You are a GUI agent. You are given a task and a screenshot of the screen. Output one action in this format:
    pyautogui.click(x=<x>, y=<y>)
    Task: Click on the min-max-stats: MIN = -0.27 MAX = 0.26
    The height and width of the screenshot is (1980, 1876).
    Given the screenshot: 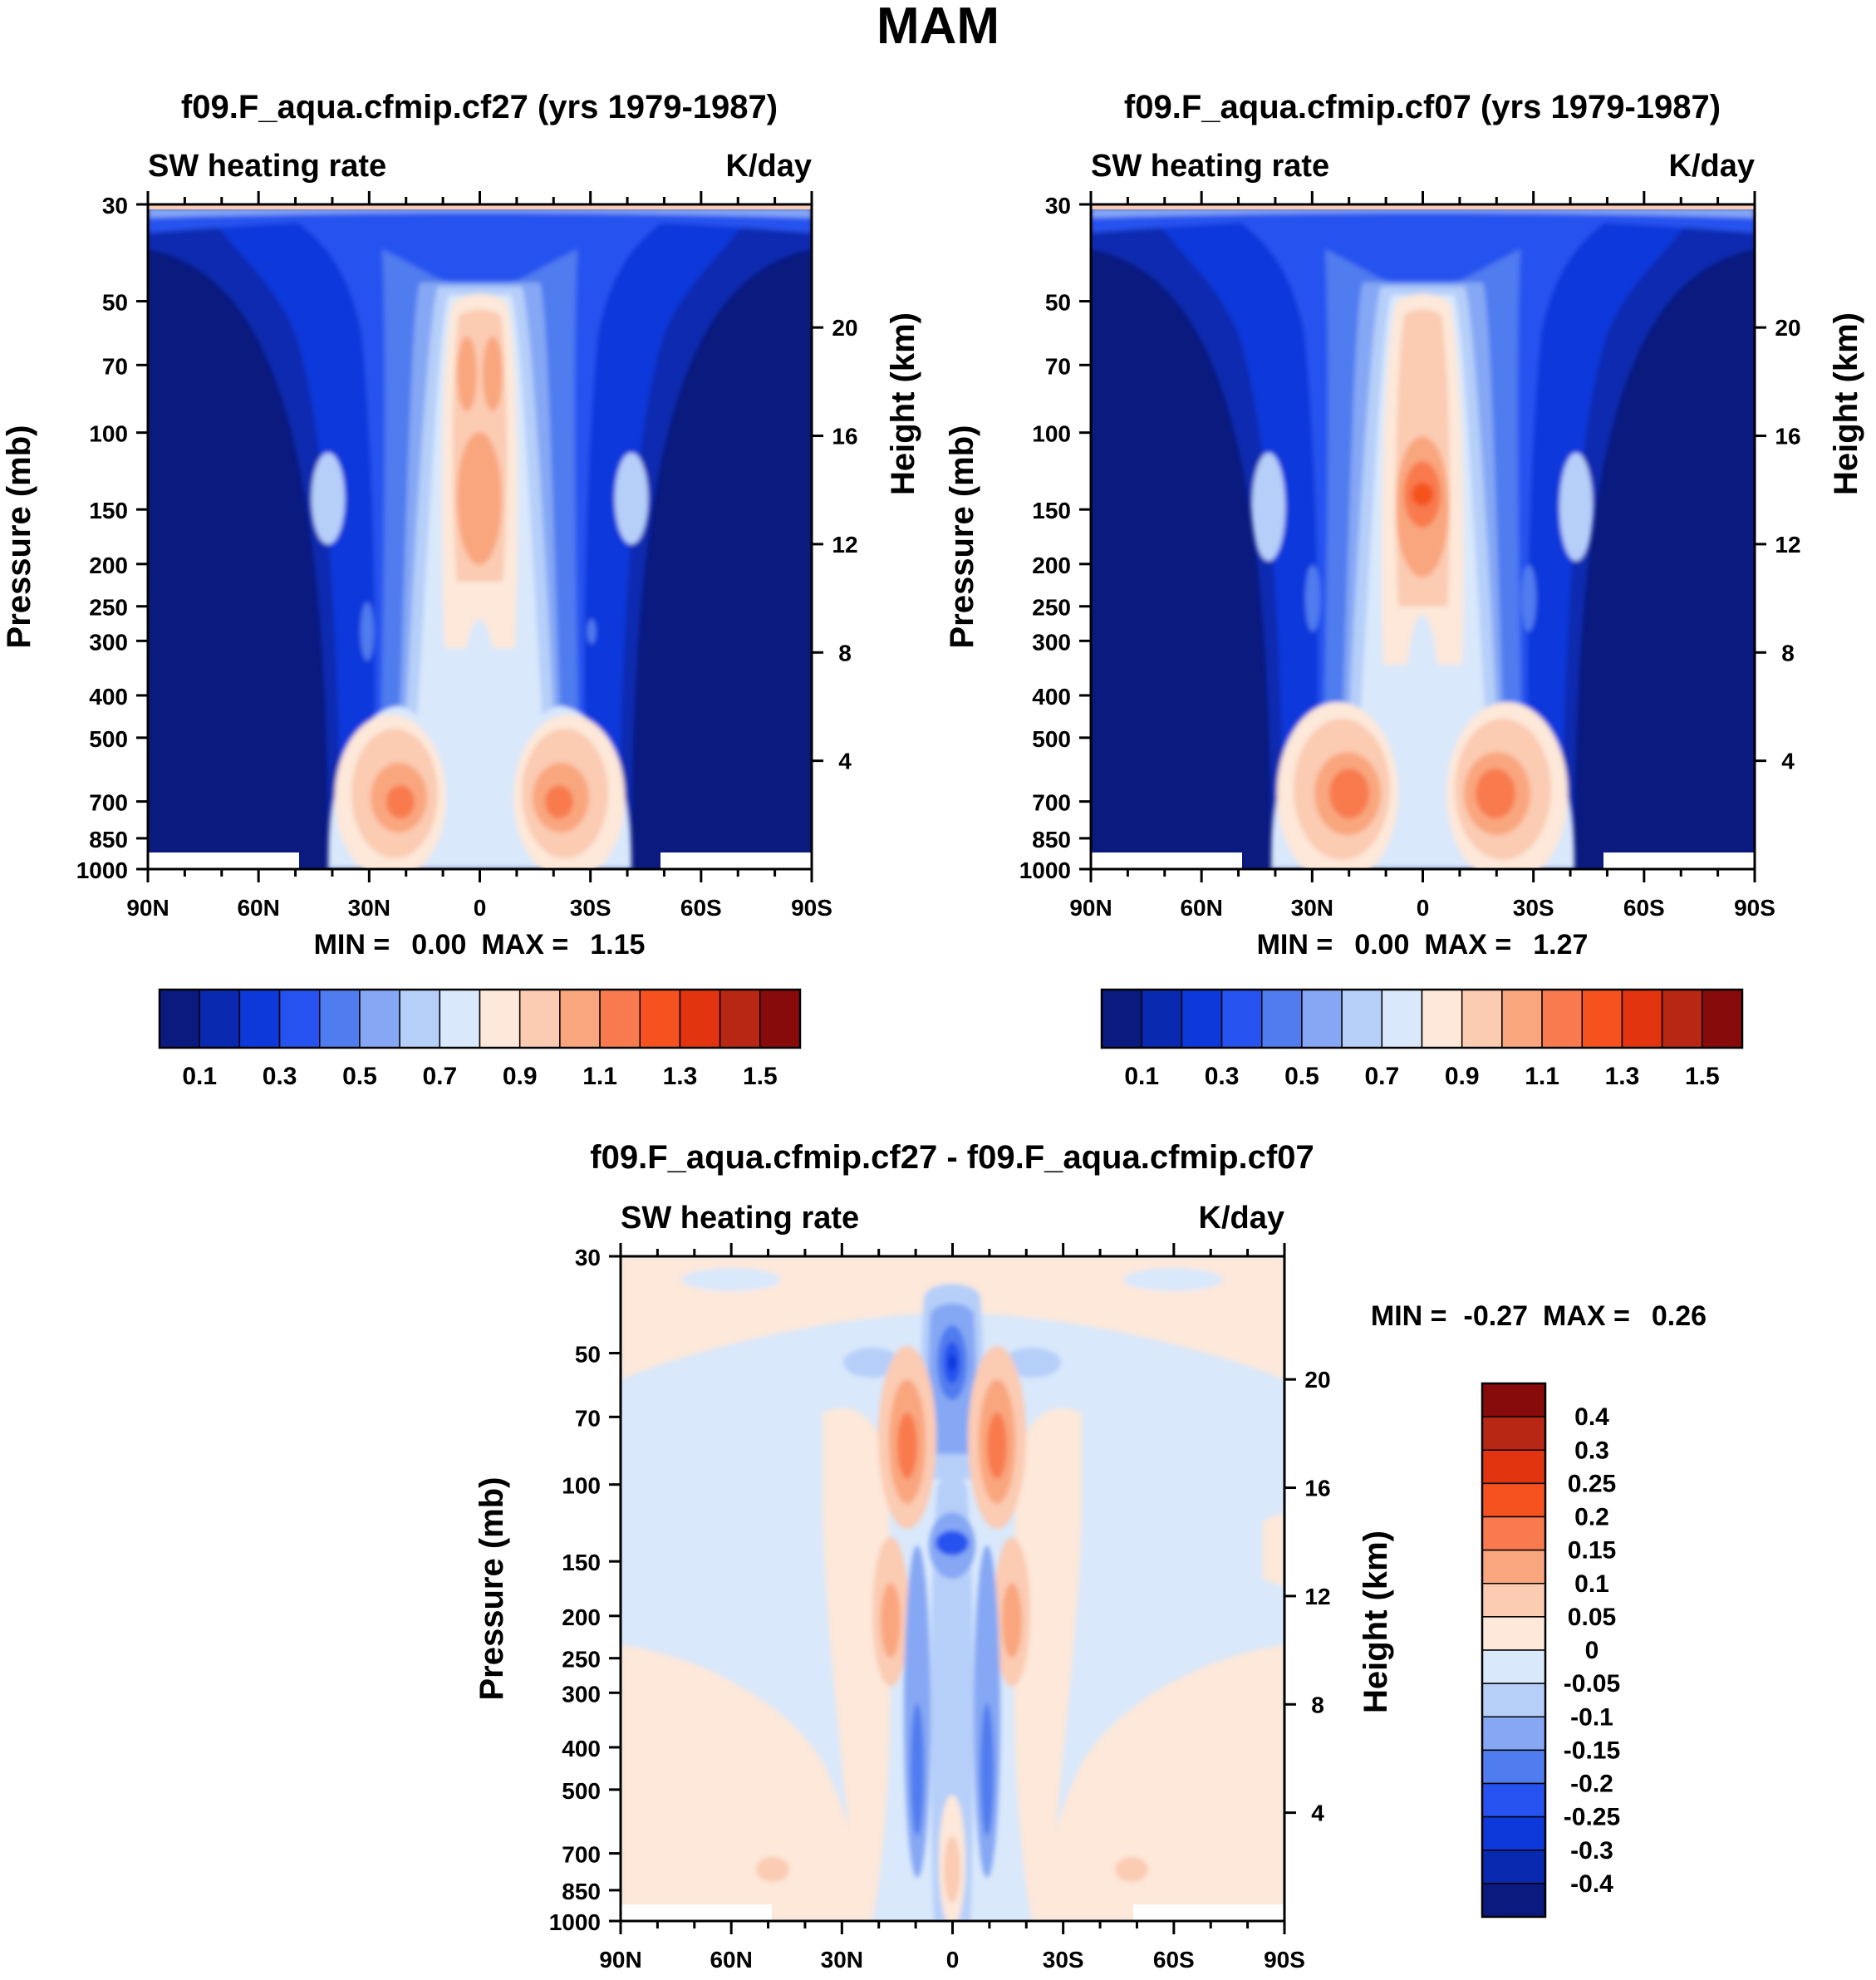 What is the action you would take?
    pyautogui.click(x=1539, y=1316)
    